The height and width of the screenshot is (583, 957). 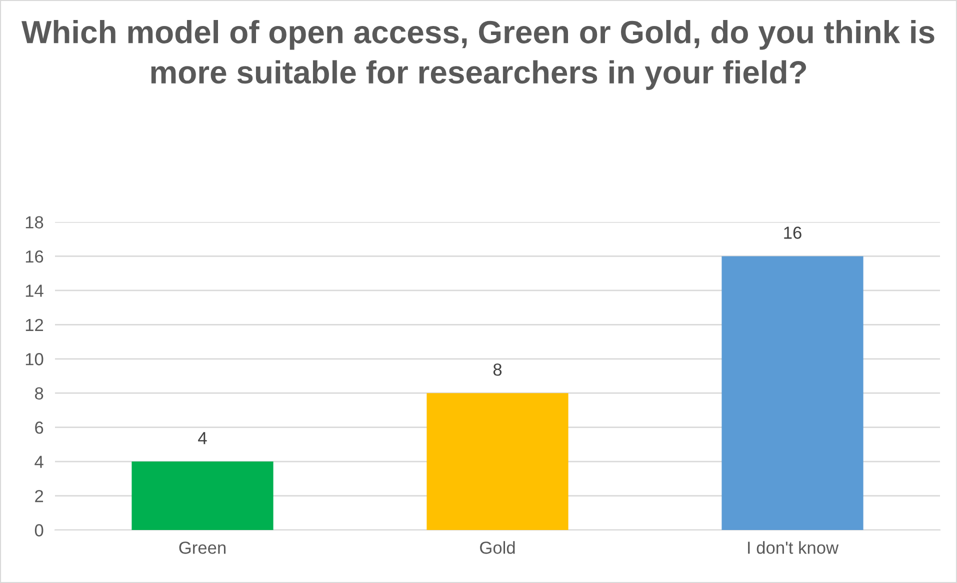 I want to click on y-tick-label: 8, so click(x=39, y=393).